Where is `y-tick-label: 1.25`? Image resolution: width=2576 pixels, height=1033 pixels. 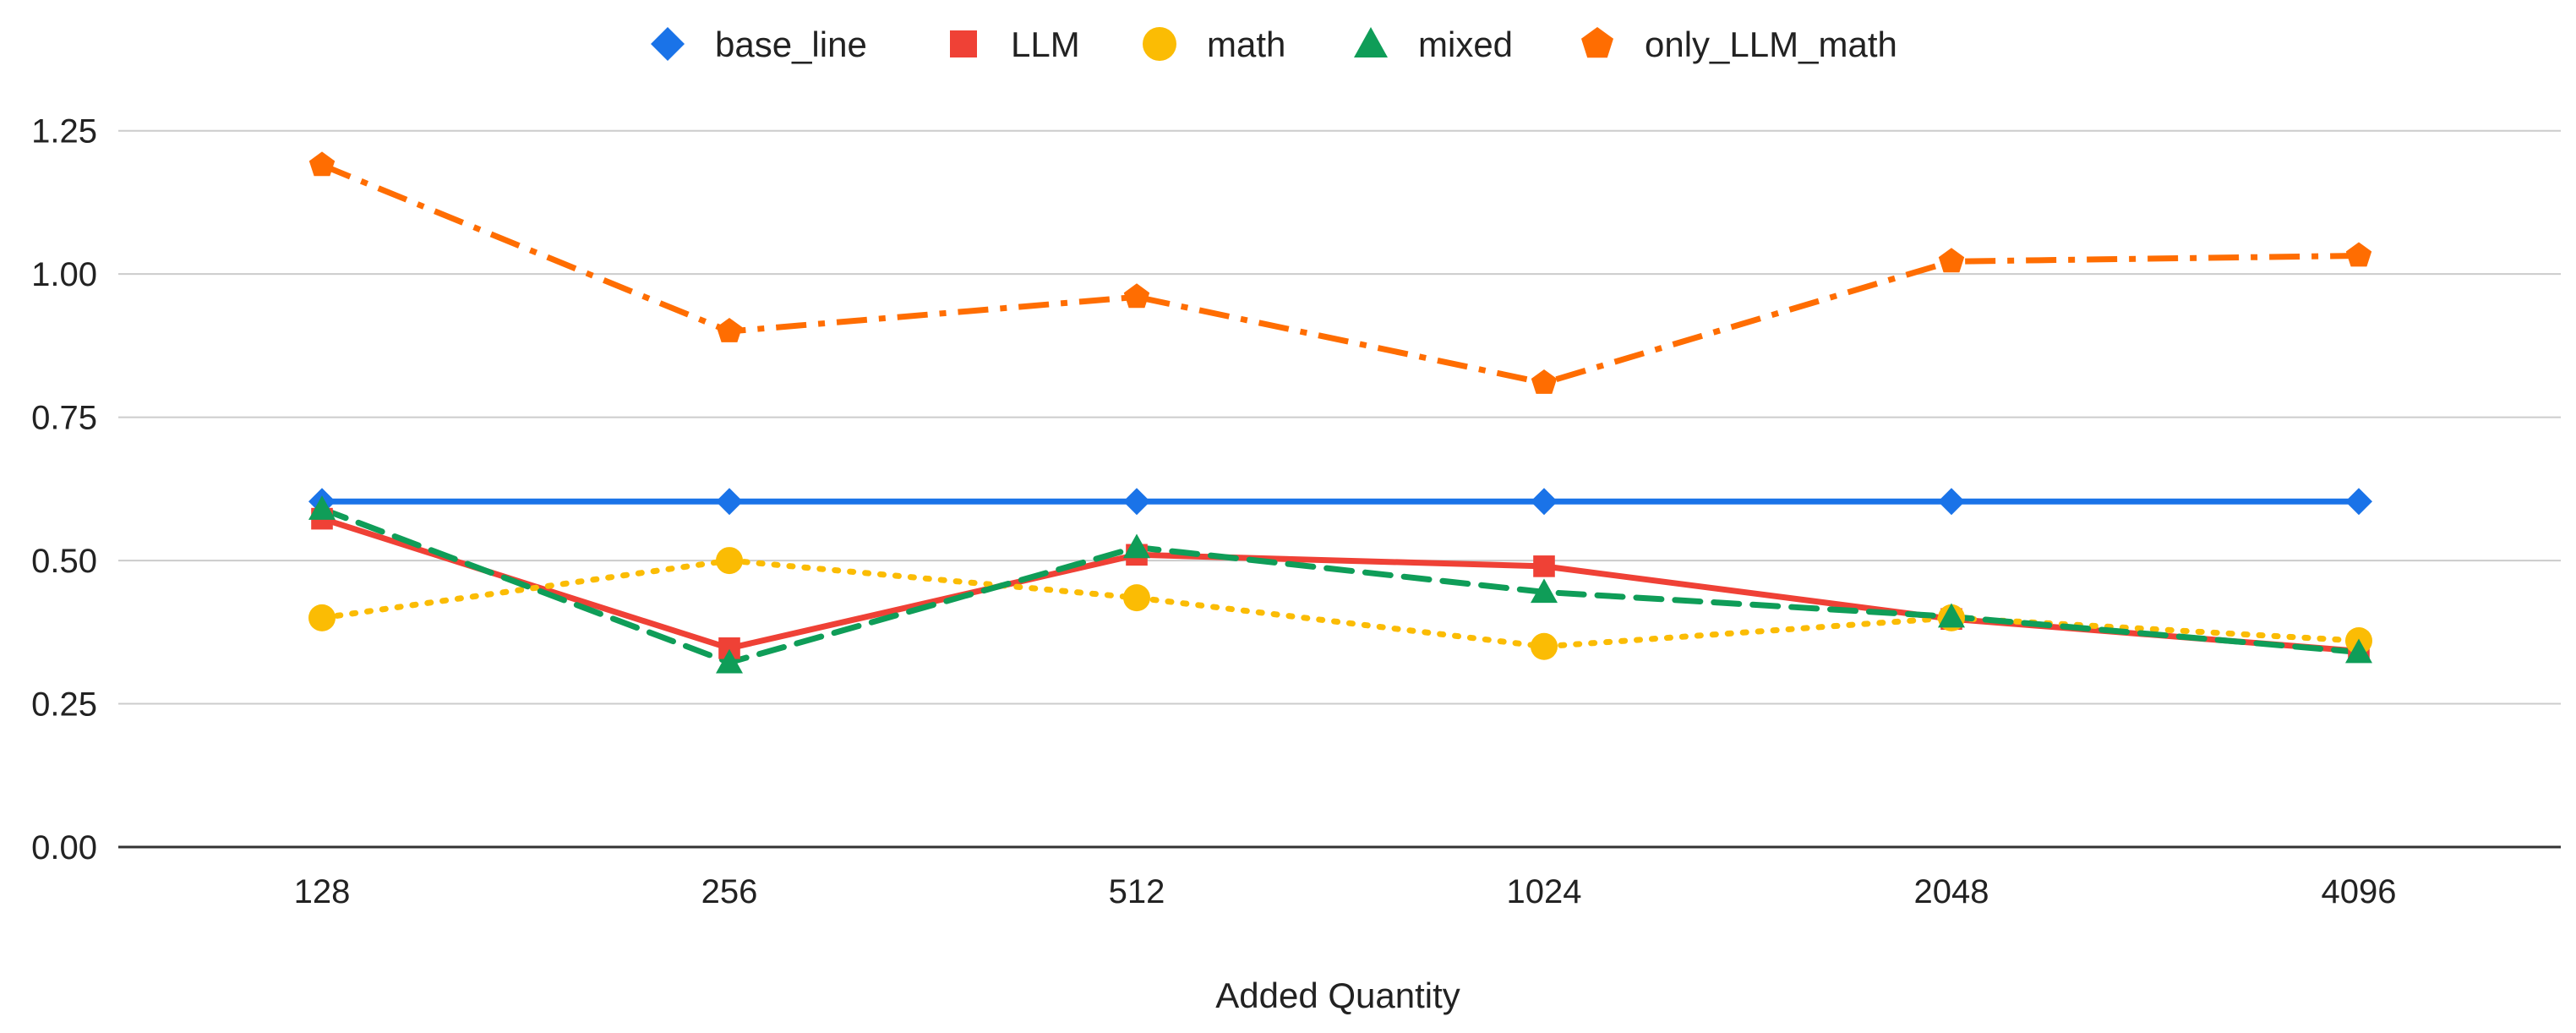
y-tick-label: 1.25 is located at coordinates (64, 131).